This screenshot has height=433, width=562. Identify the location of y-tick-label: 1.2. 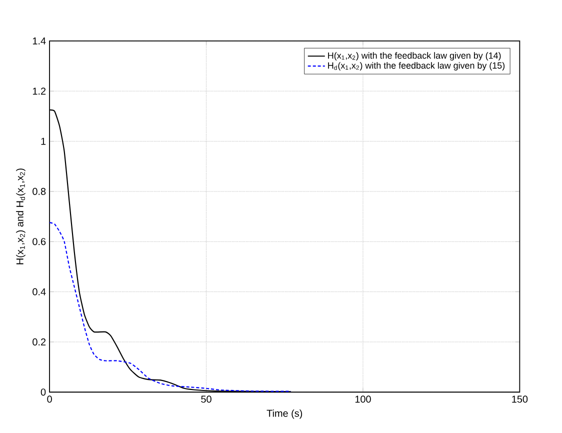
(39, 91).